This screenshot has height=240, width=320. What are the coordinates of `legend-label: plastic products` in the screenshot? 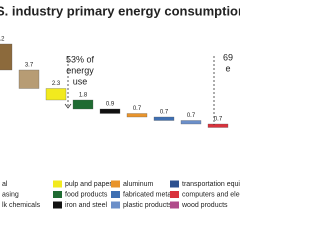 It's located at (147, 205).